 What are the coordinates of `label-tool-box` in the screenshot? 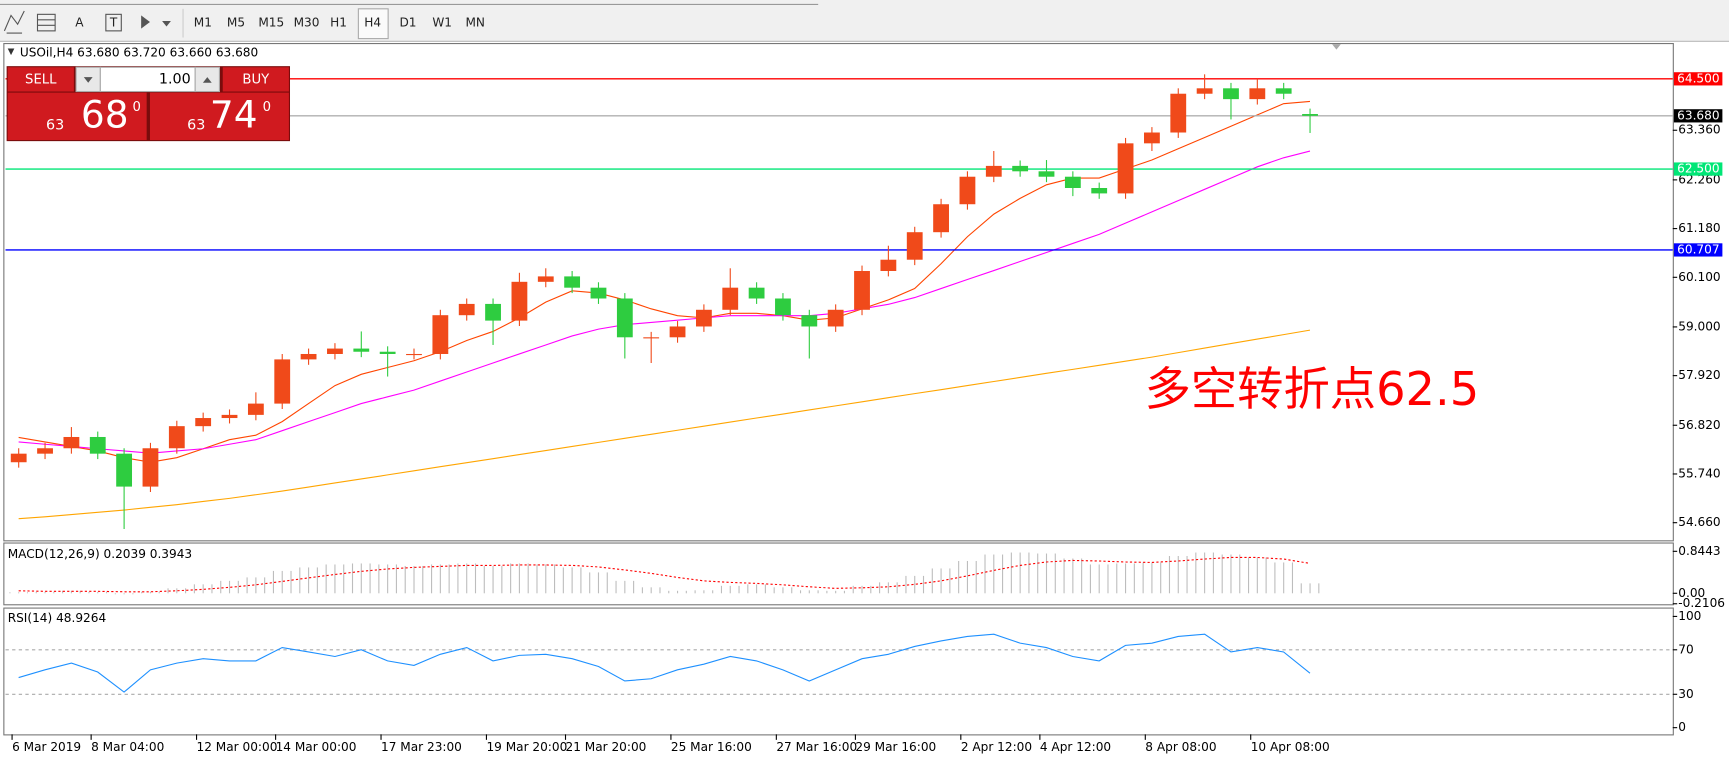 It's located at (113, 22).